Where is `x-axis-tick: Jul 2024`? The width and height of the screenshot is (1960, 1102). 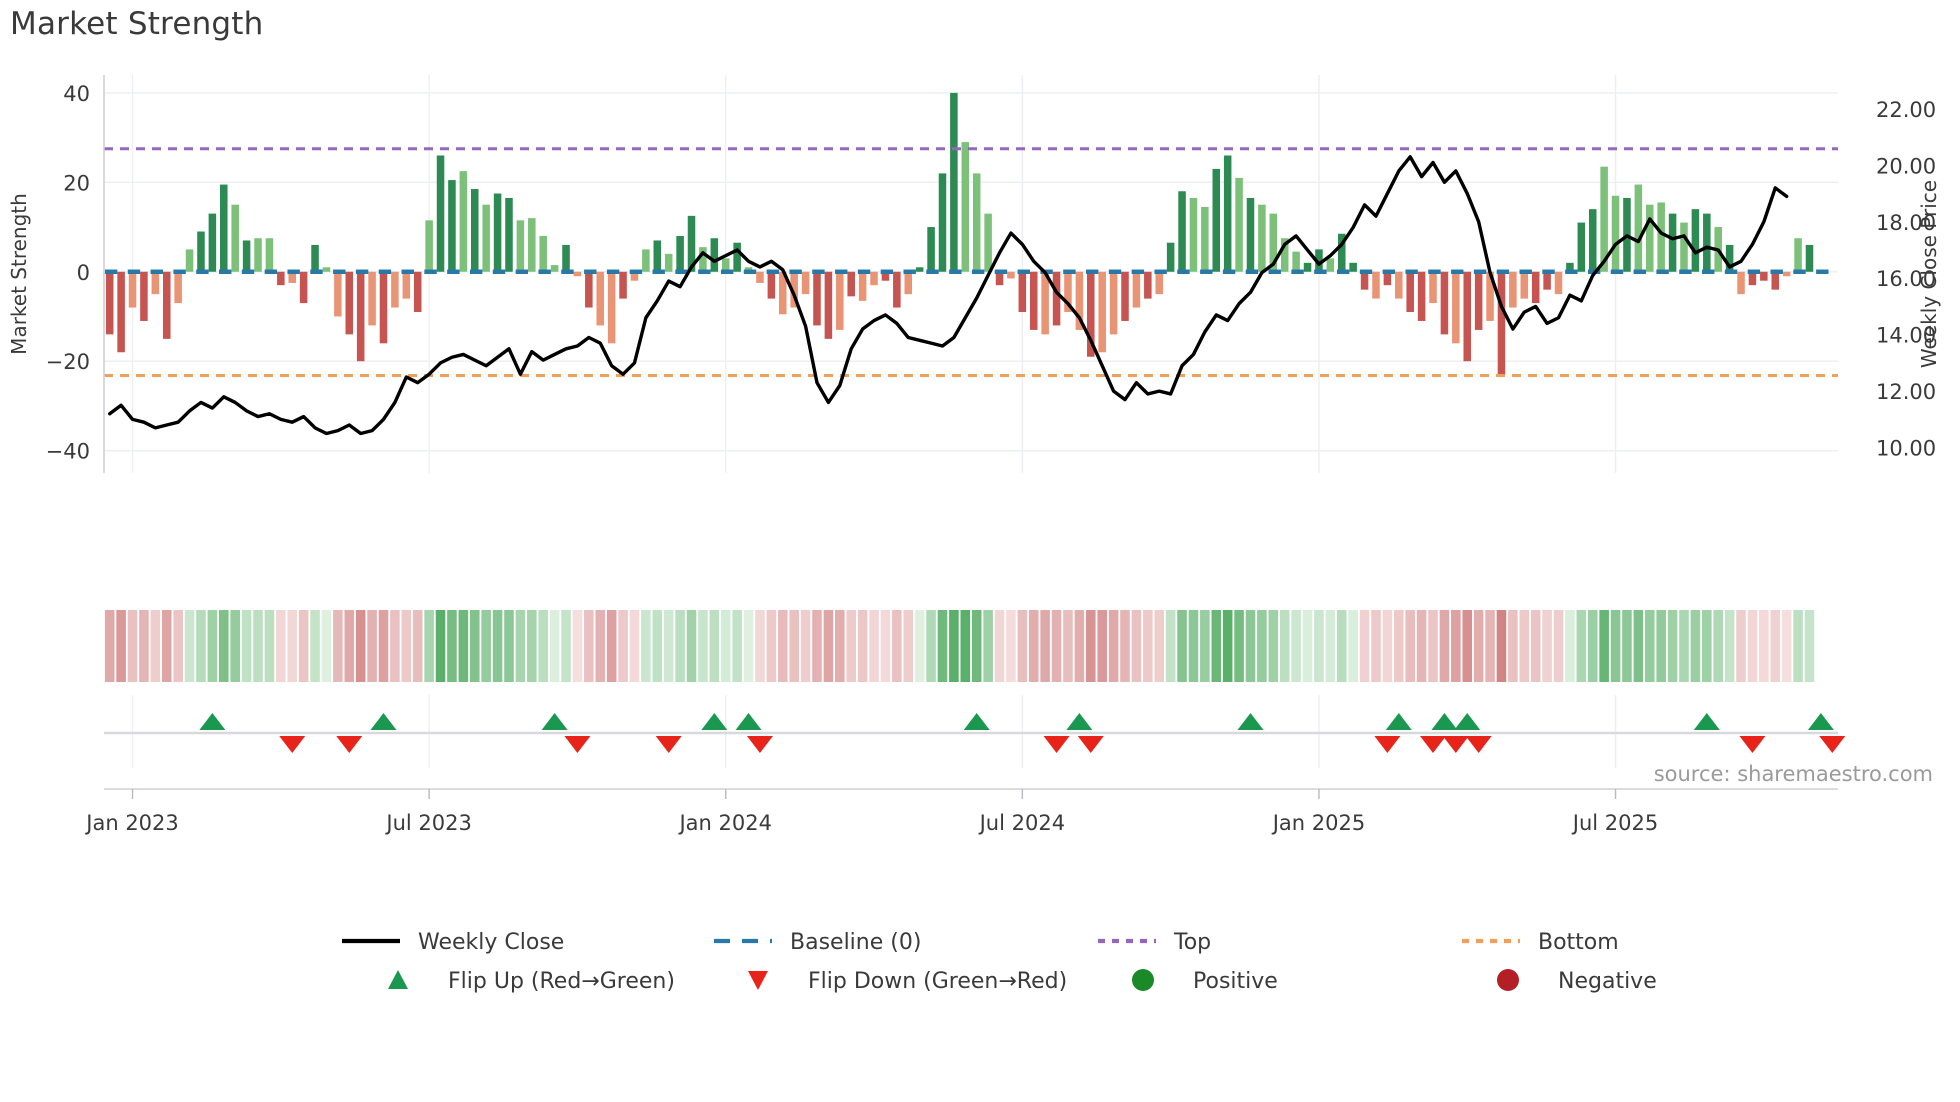
x-axis-tick: Jul 2024 is located at coordinates (1021, 823).